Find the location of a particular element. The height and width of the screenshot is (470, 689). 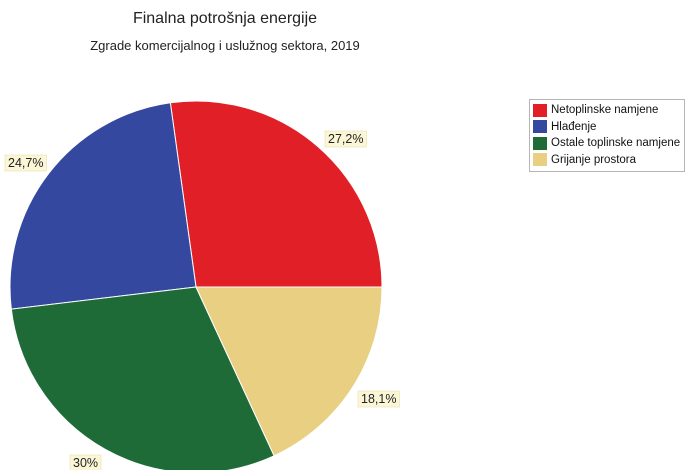

data-label-3: 24,7% is located at coordinates (25, 163).